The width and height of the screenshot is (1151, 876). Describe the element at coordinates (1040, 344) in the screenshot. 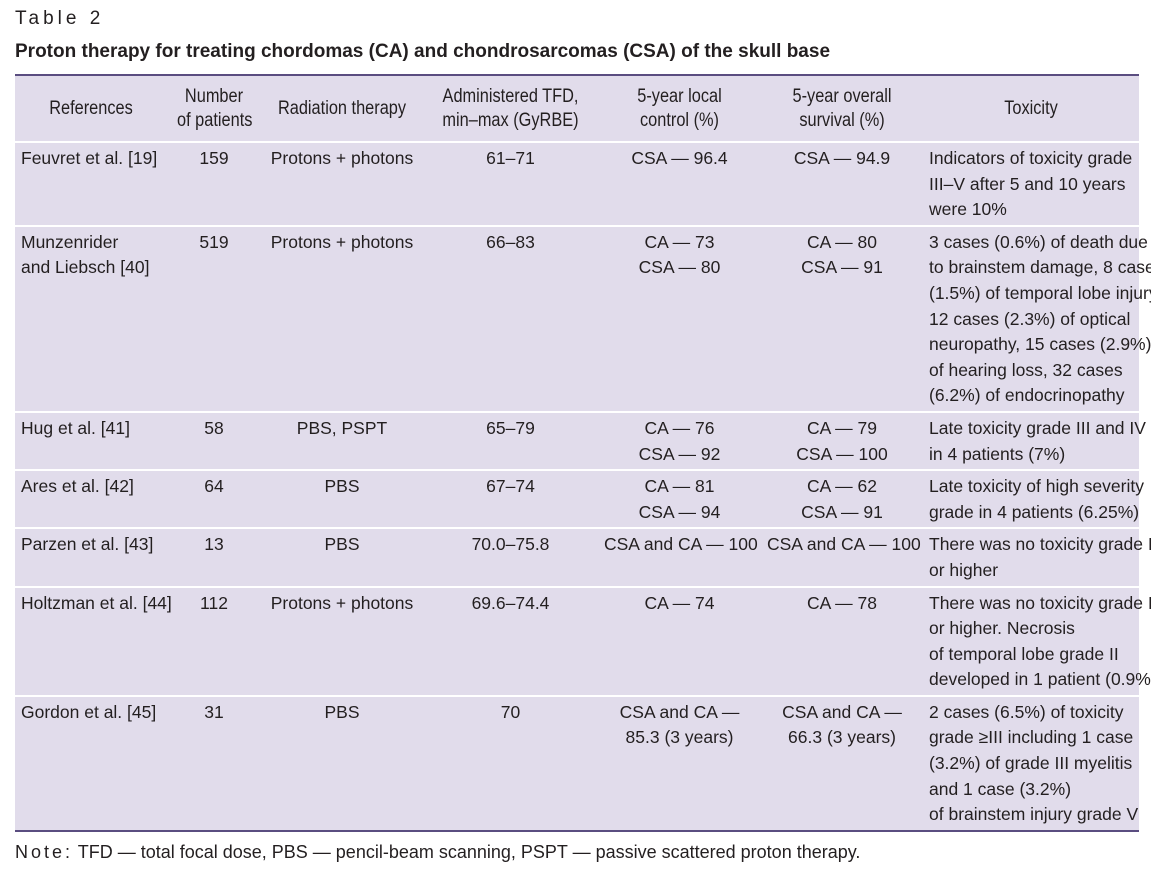

I see `cell-line: neuropathy, 15 cases (2.9%)` at that location.